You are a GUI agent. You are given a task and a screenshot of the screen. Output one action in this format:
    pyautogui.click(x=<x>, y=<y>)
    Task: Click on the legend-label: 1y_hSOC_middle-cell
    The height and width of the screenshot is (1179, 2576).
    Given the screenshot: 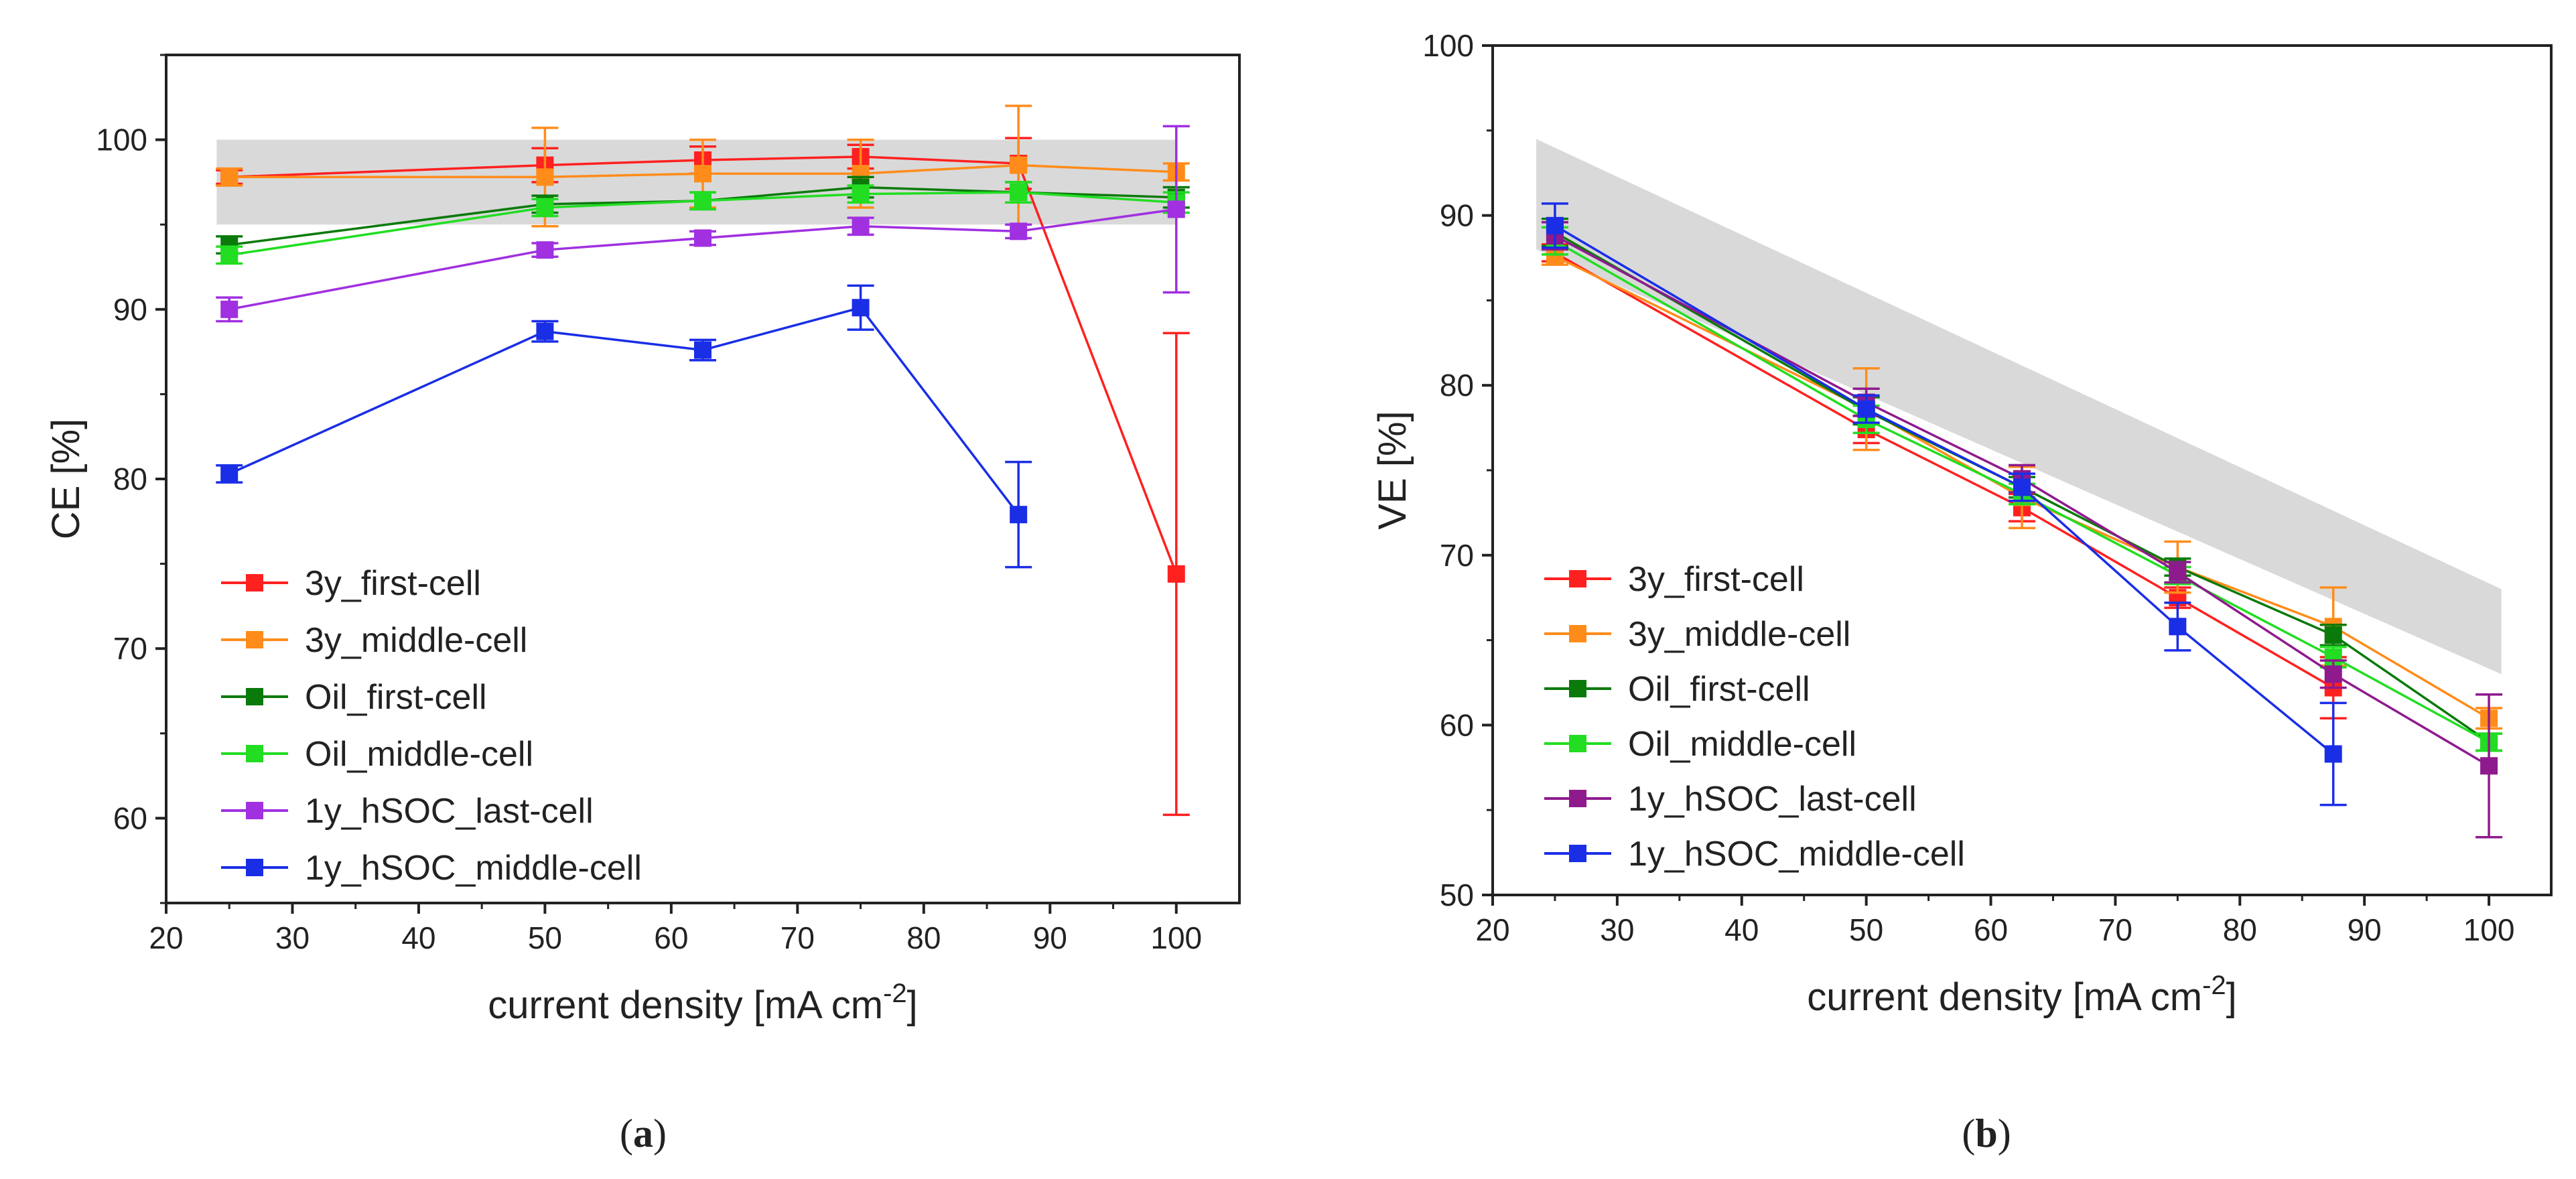 What is the action you would take?
    pyautogui.click(x=1797, y=854)
    